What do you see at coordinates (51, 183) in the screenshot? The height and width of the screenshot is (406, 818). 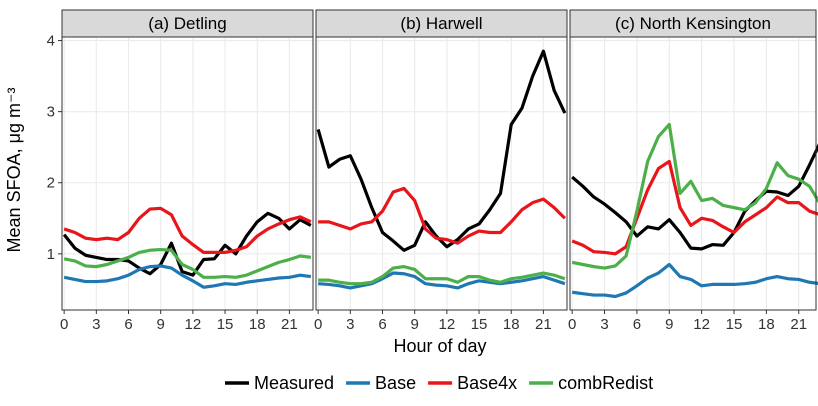 I see `y-tick-label: 2` at bounding box center [51, 183].